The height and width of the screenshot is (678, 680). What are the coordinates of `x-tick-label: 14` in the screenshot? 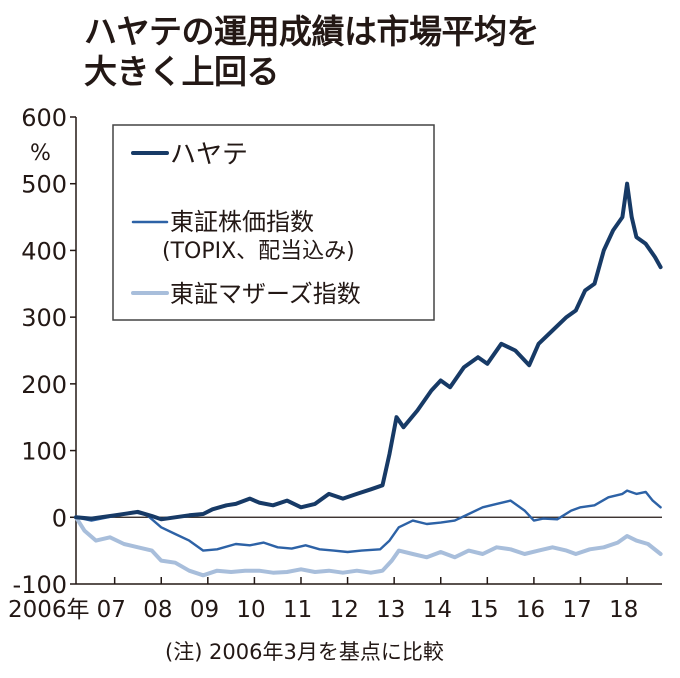 It's located at (437, 610).